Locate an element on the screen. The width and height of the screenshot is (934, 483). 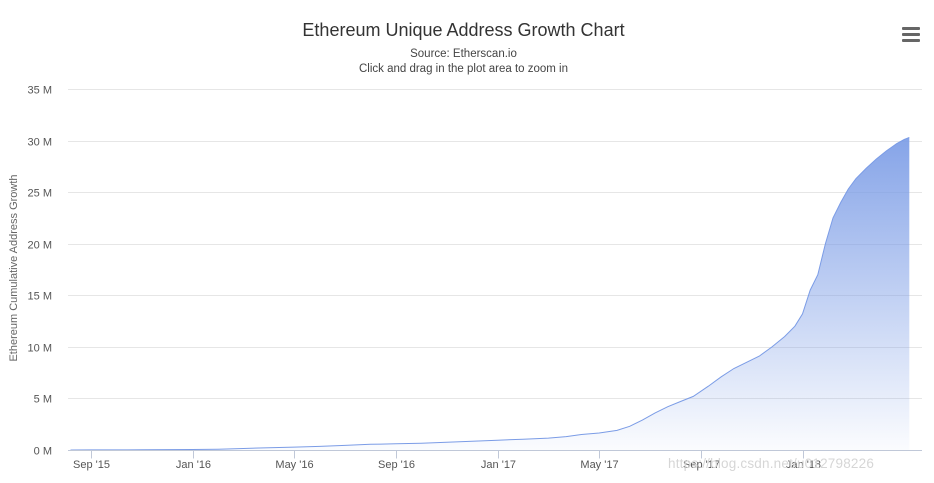
y-tick-label: 15 M is located at coordinates (40, 297).